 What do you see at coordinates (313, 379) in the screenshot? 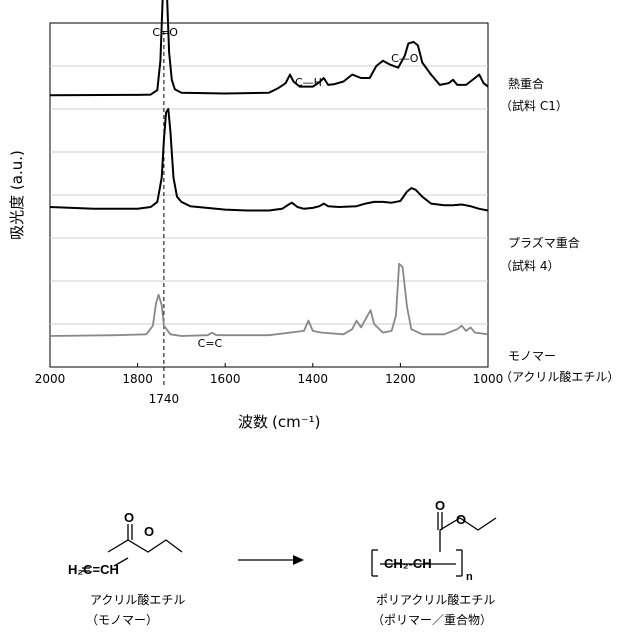
I see `x-tick-label: 1400` at bounding box center [313, 379].